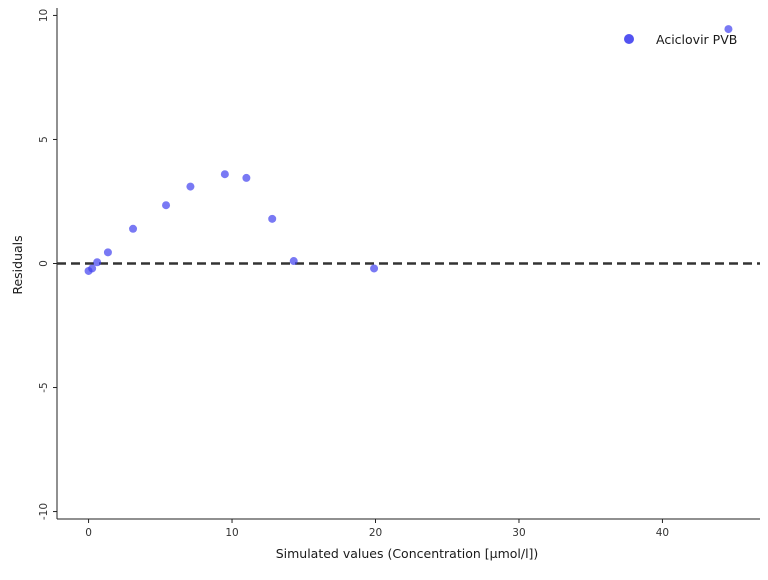  I want to click on legend: Aciclovir PVB, so click(680, 39).